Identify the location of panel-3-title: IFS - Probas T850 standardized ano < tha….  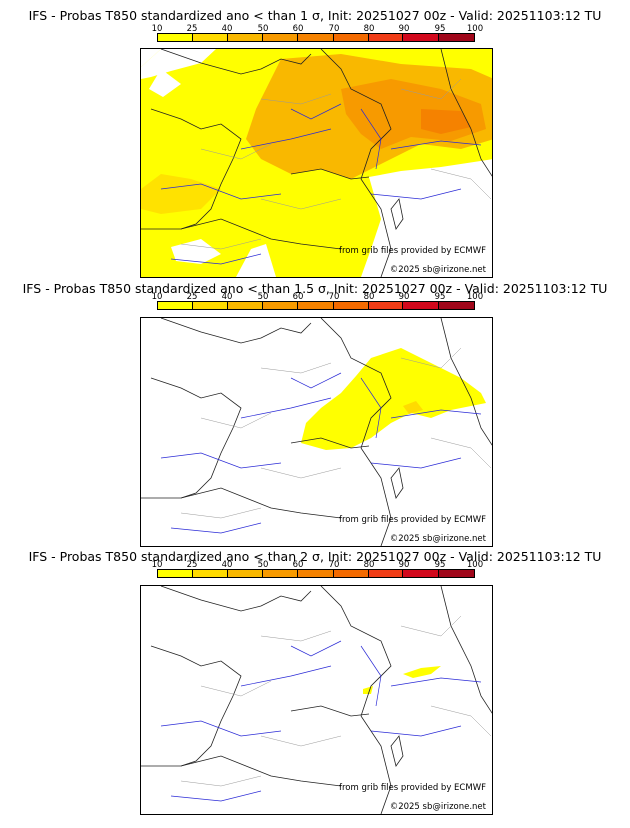
(315, 556).